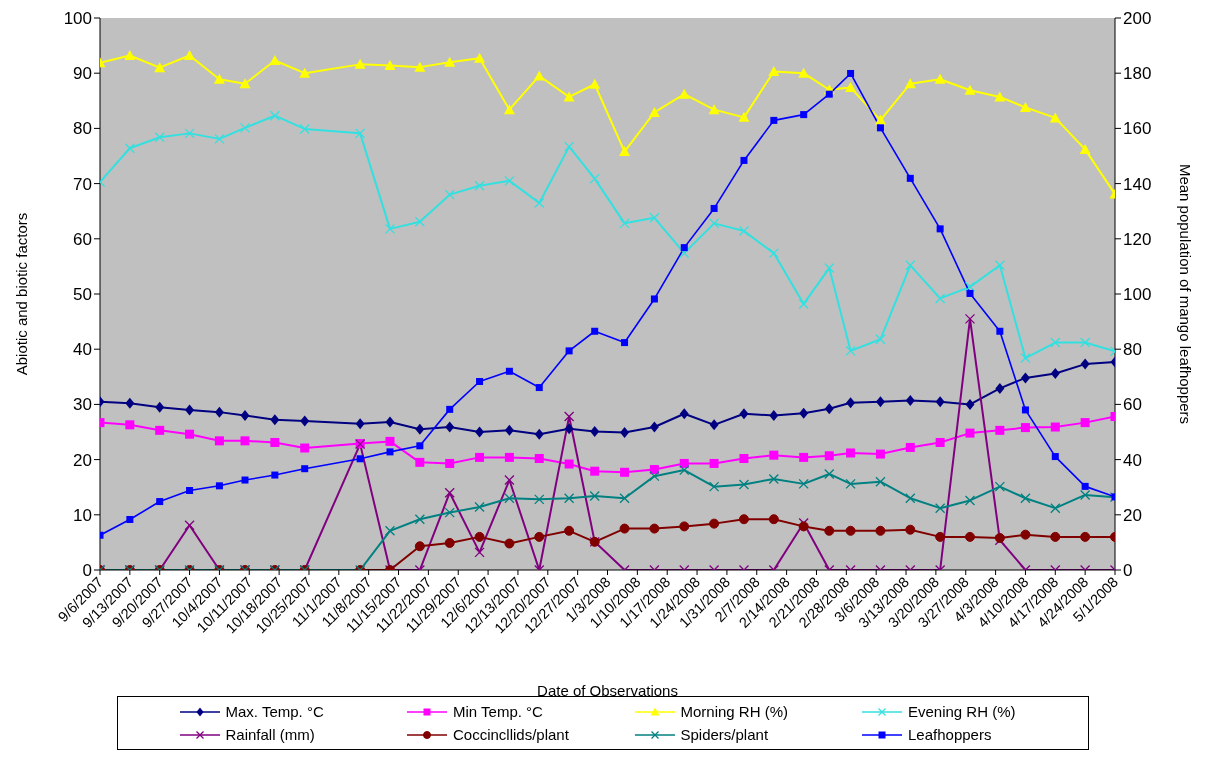 The image size is (1205, 762). I want to click on legend-label: Coccincllids/plant, so click(511, 734).